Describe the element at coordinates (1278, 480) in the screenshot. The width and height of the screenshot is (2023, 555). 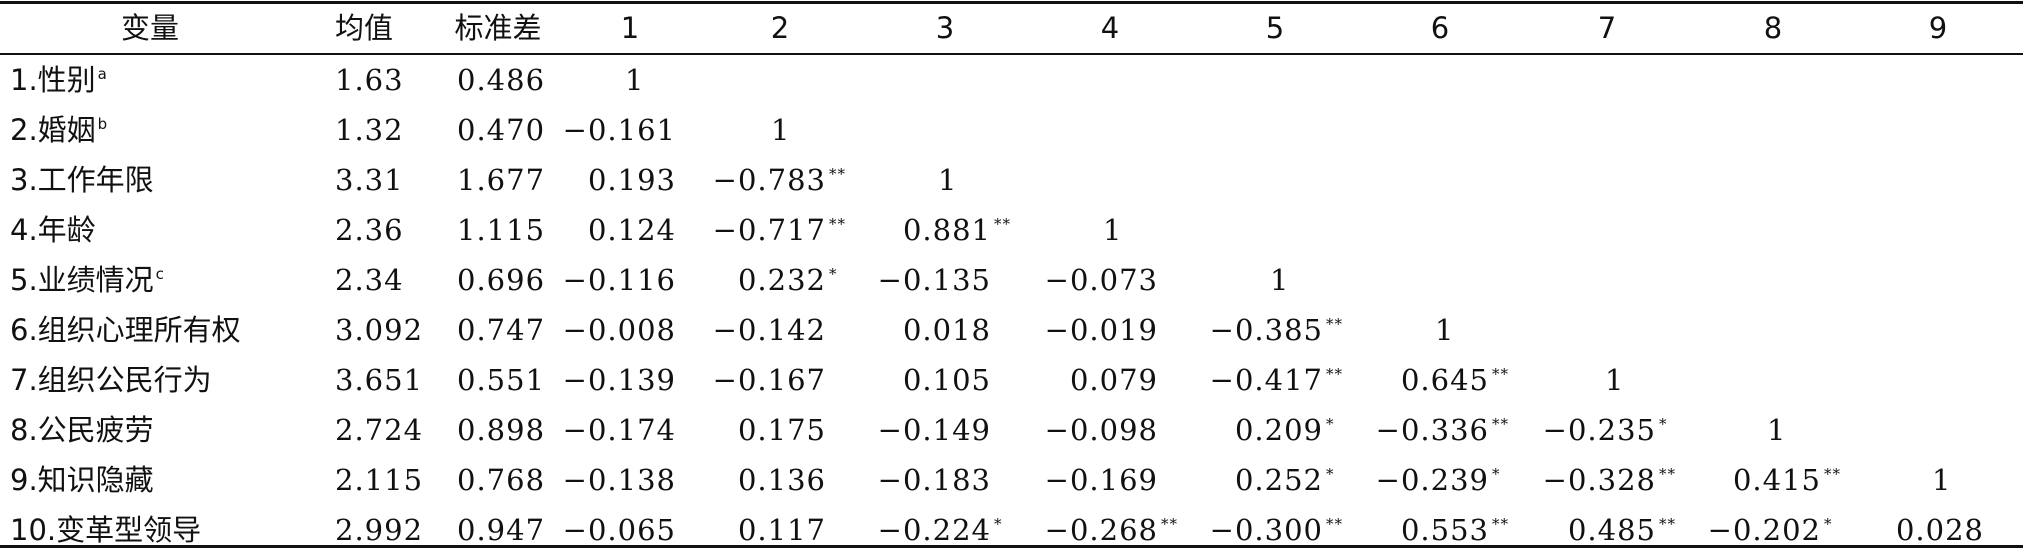
I see `correlation-value: 0.252` at that location.